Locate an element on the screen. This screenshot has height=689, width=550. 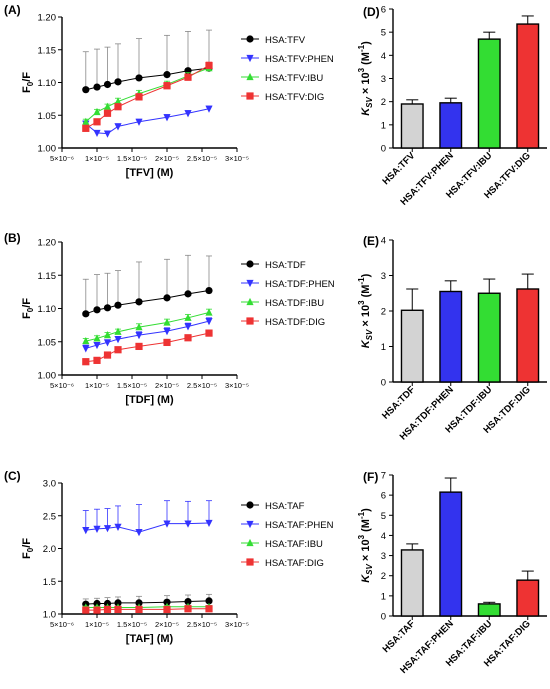
legend-label: HSA:TFV:PHEN is located at coordinates (299, 59).